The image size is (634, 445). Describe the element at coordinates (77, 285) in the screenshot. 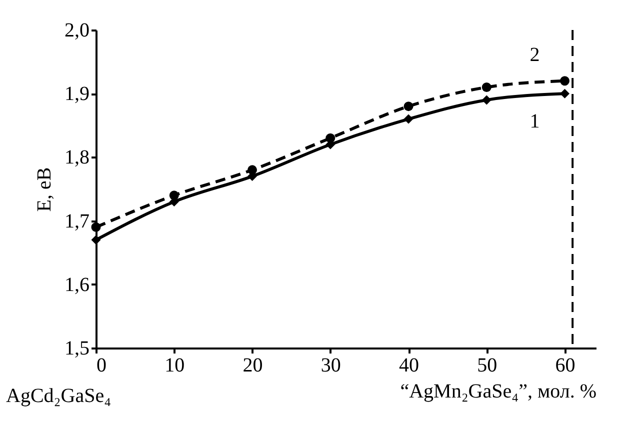

I see `y-tick-label: 1,6` at that location.